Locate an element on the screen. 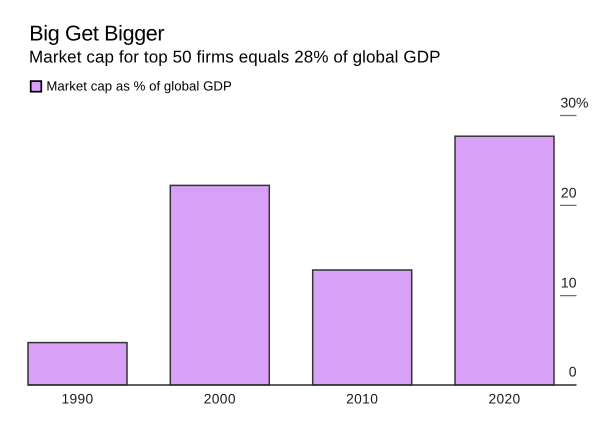 This screenshot has height=425, width=602. svg-text: 1990 is located at coordinates (77, 398).